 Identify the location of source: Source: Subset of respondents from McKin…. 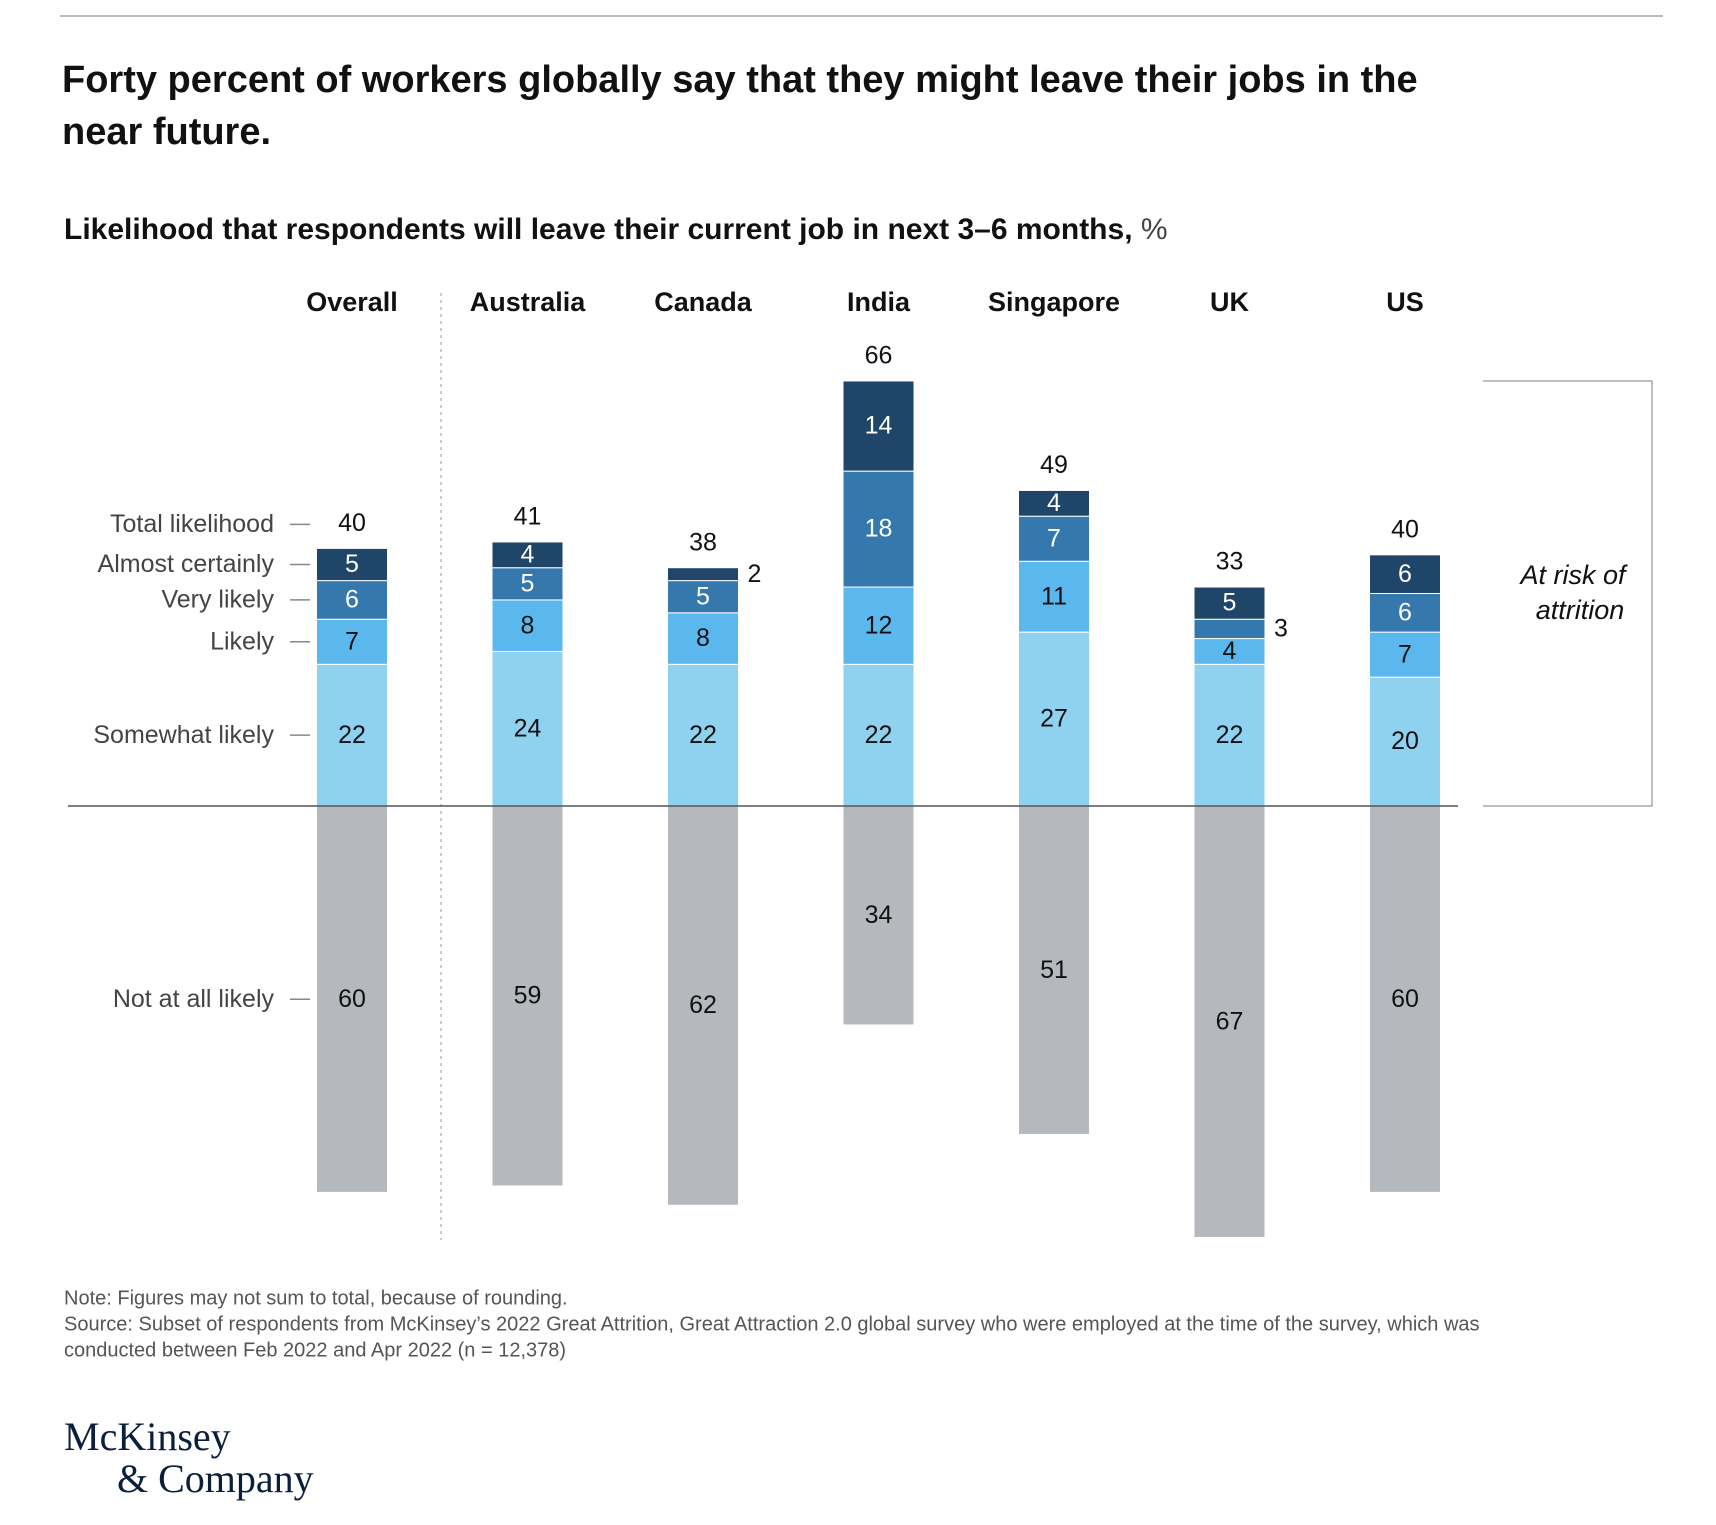
(772, 1324).